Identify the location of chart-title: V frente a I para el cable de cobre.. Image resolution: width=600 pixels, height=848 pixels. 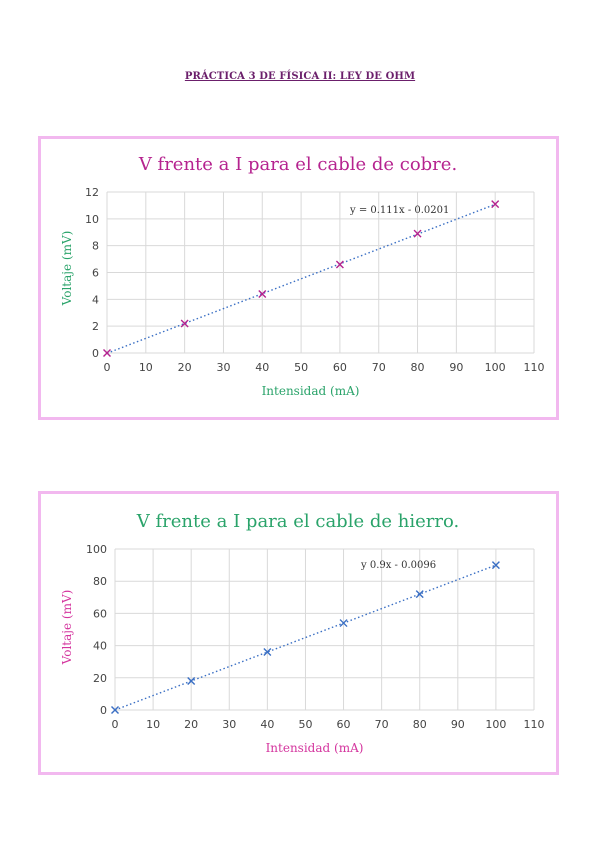
(297, 164).